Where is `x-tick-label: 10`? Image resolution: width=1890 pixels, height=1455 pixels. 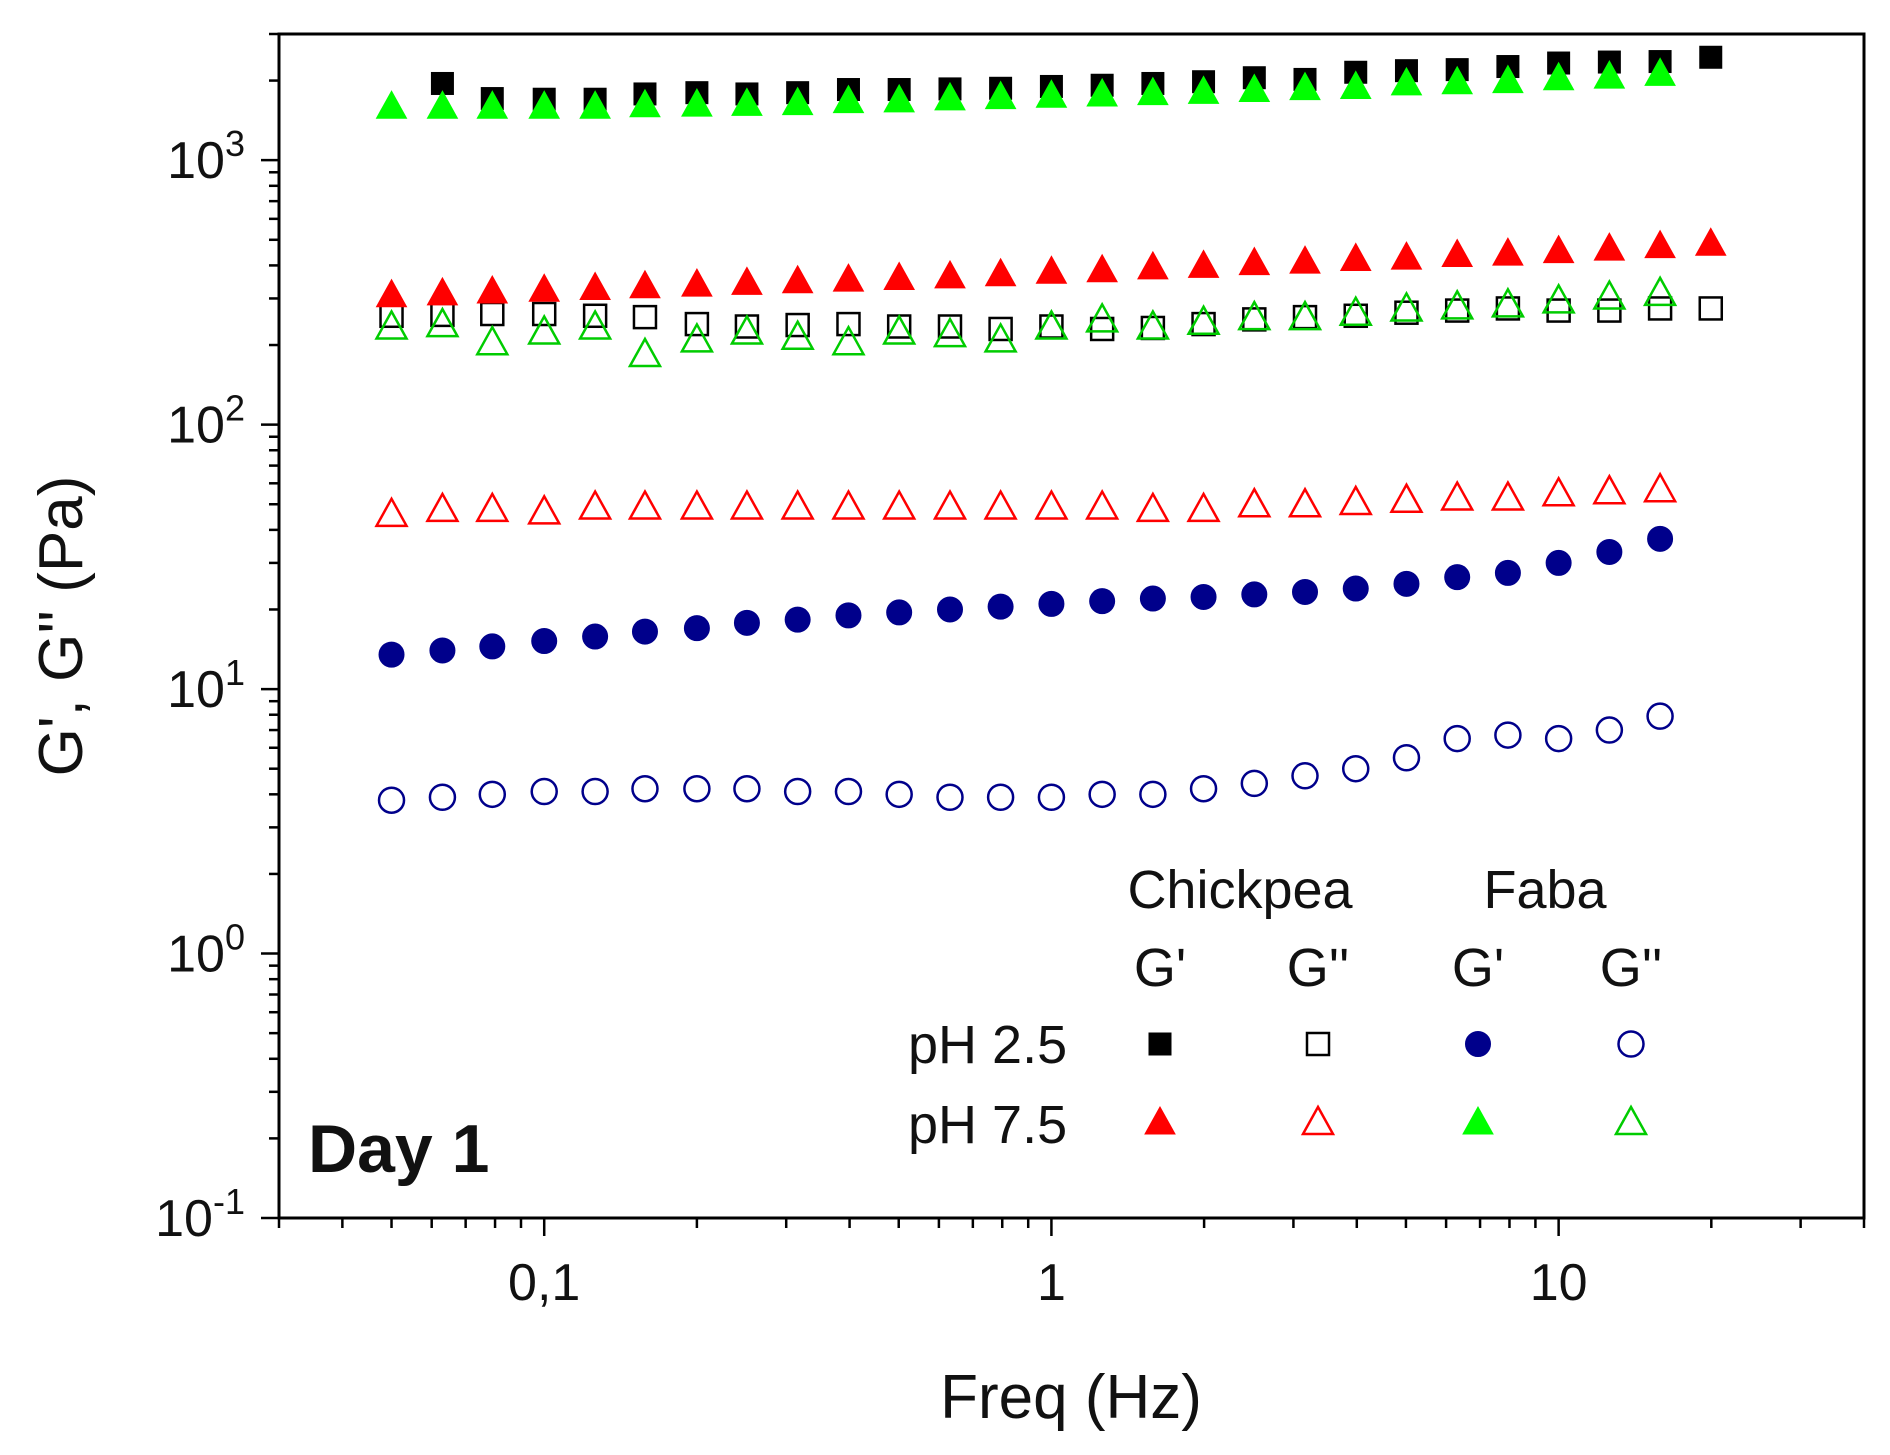 x-tick-label: 10 is located at coordinates (1559, 1283).